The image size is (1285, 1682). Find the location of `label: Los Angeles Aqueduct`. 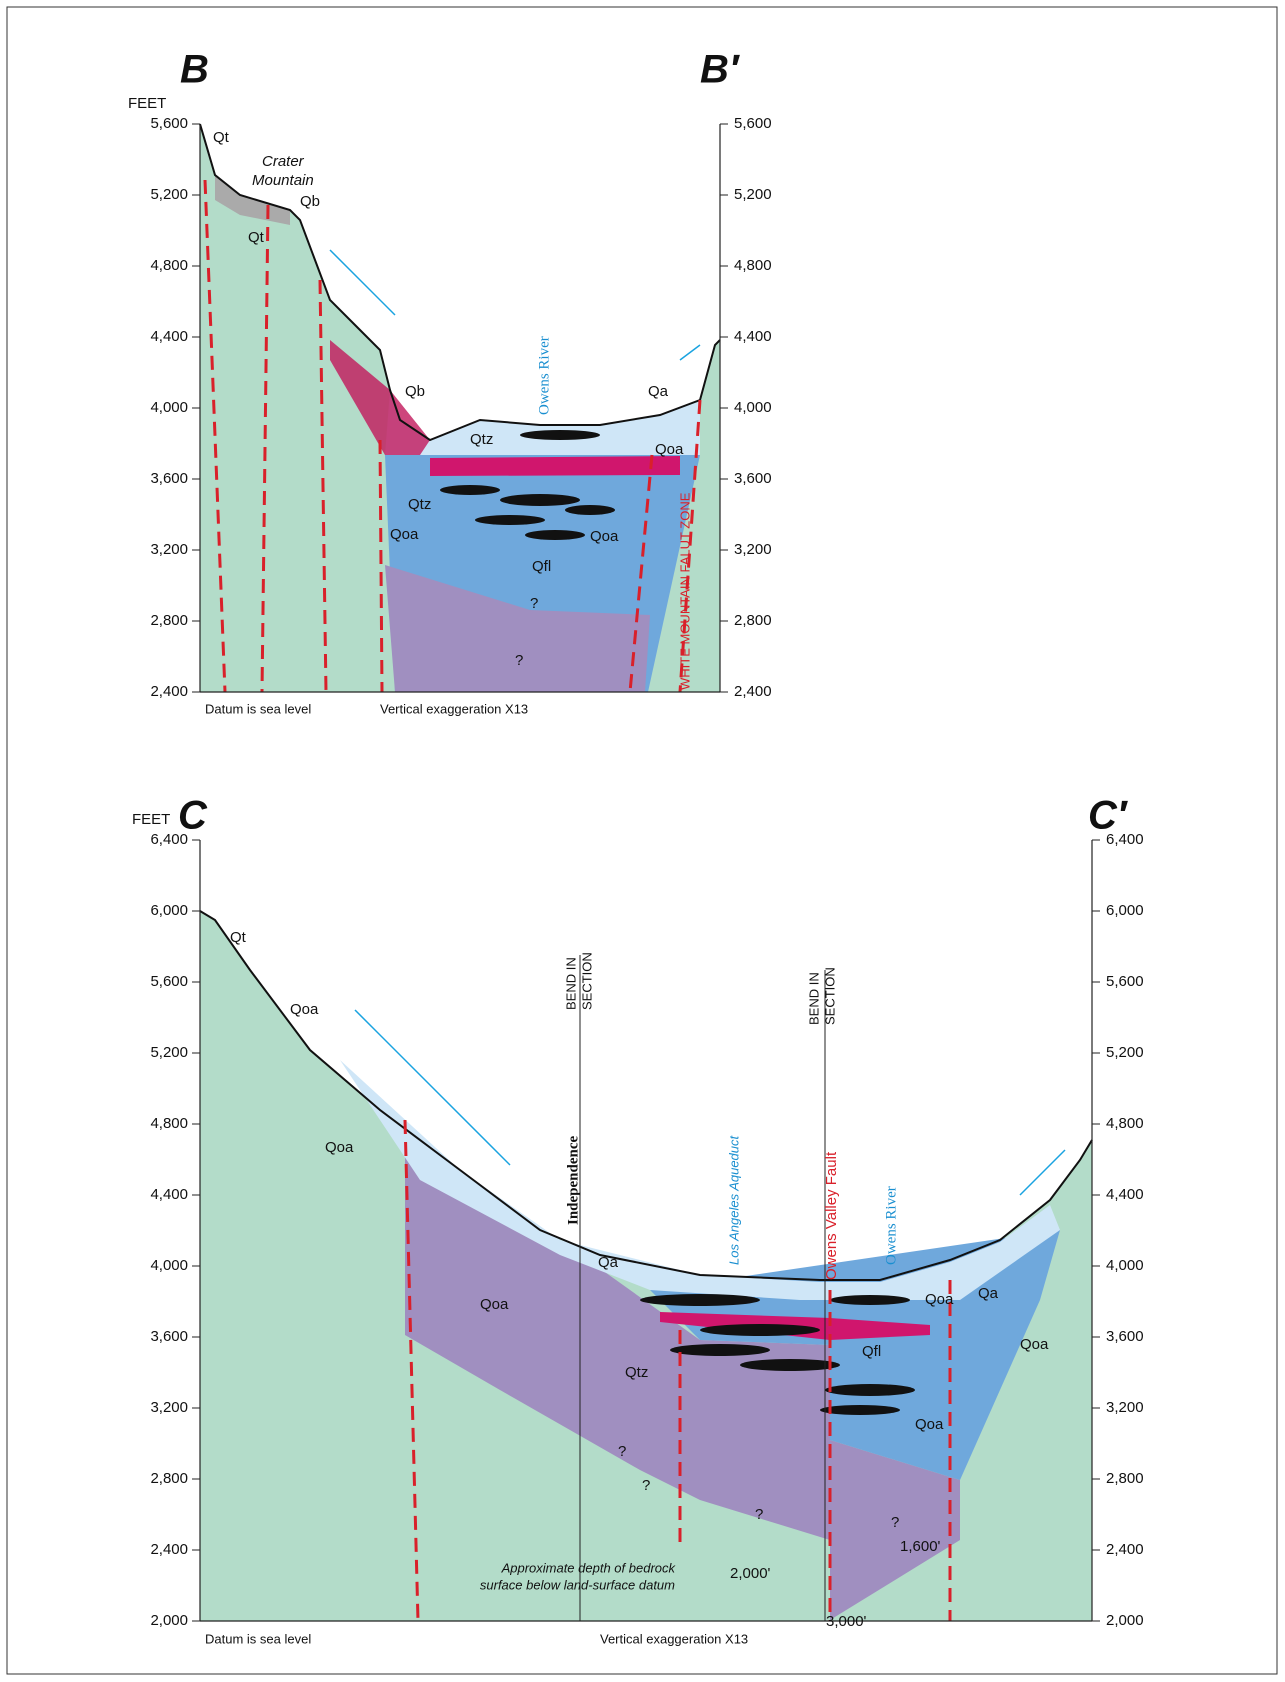

label: Los Angeles Aqueduct is located at coordinates (733, 1199).